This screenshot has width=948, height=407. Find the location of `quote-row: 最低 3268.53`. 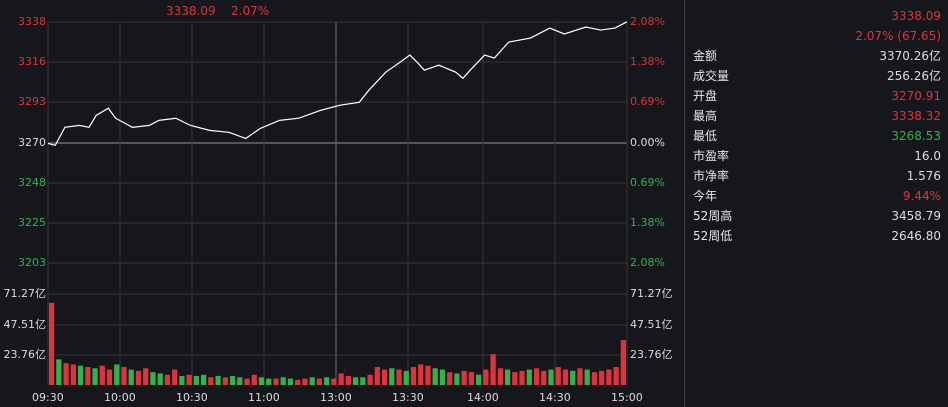

quote-row: 最低 3268.53 is located at coordinates (817, 136).